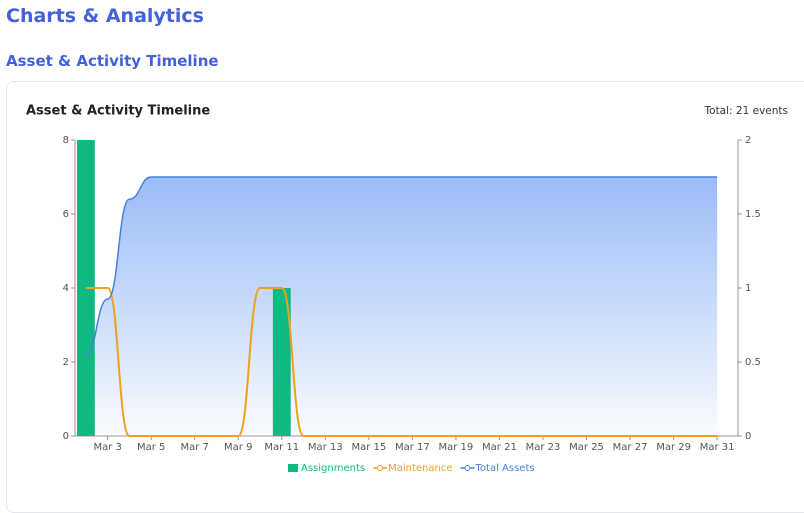 This screenshot has width=804, height=513. What do you see at coordinates (281, 447) in the screenshot?
I see `x-tick-label: Mar 11` at bounding box center [281, 447].